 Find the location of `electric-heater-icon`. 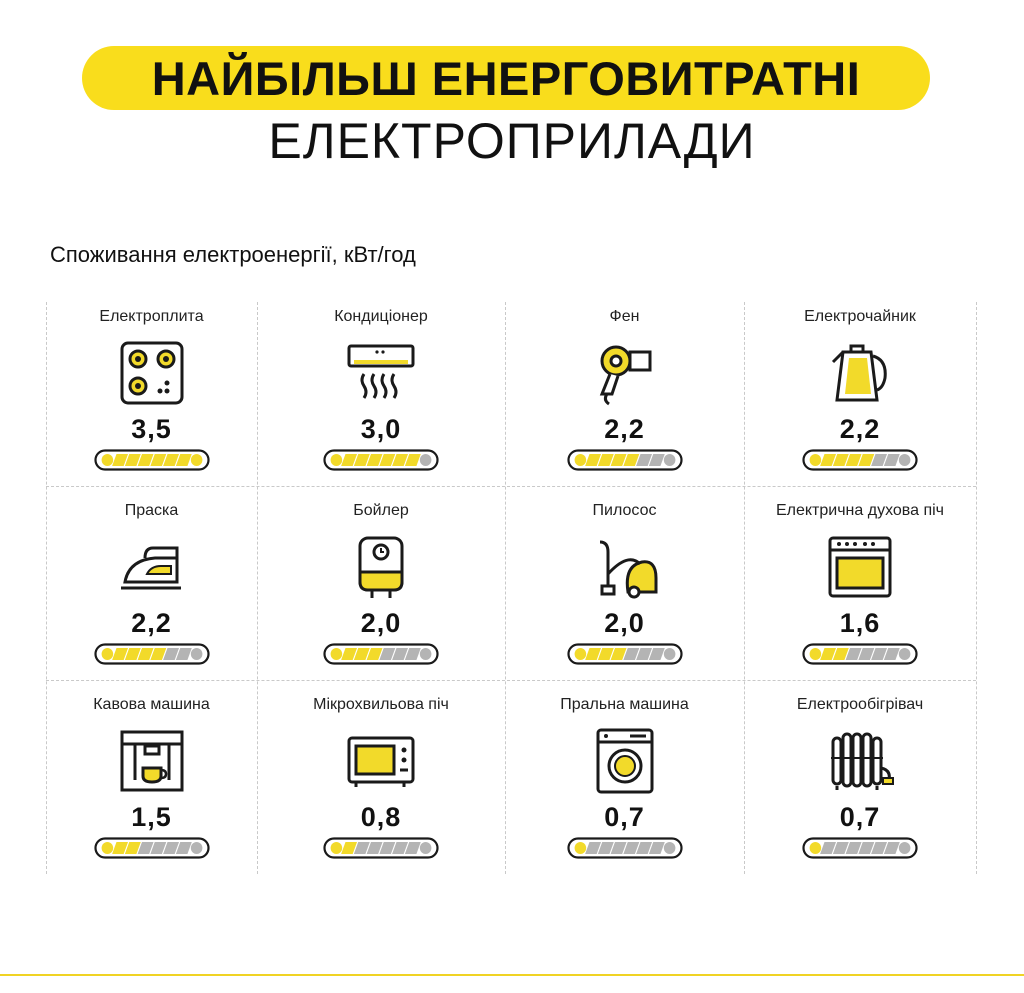

electric-heater-icon is located at coordinates (860, 761).